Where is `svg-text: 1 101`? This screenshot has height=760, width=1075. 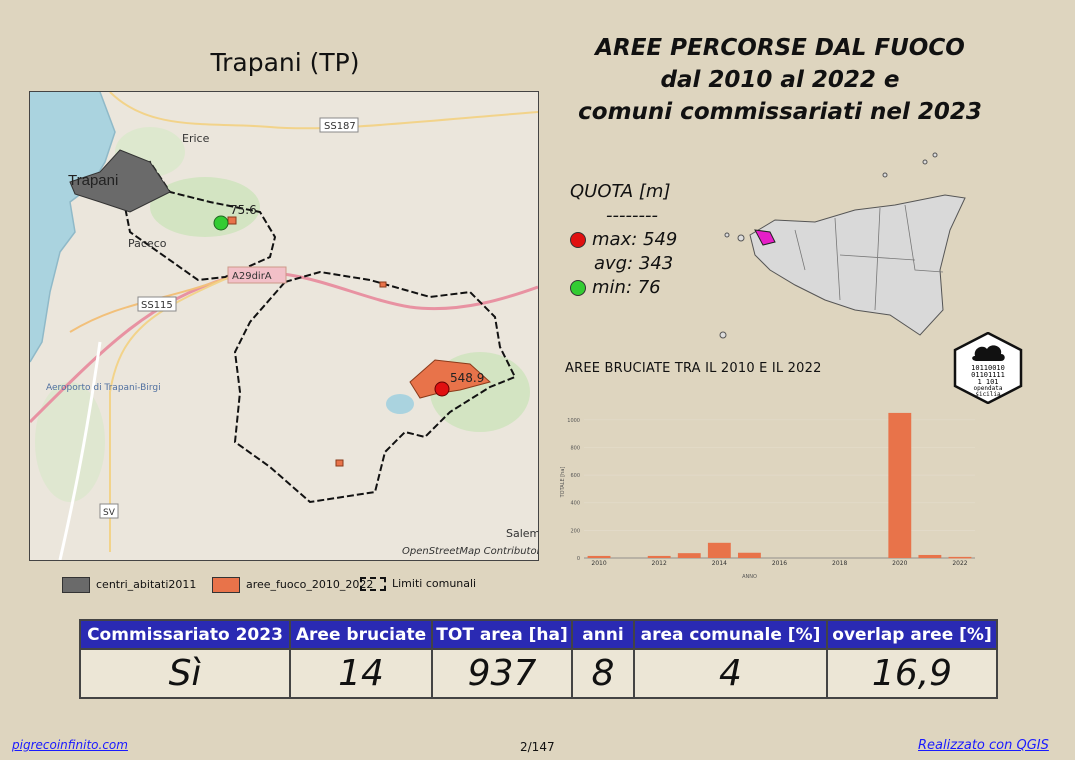 svg-text: 1 101 is located at coordinates (987, 382).